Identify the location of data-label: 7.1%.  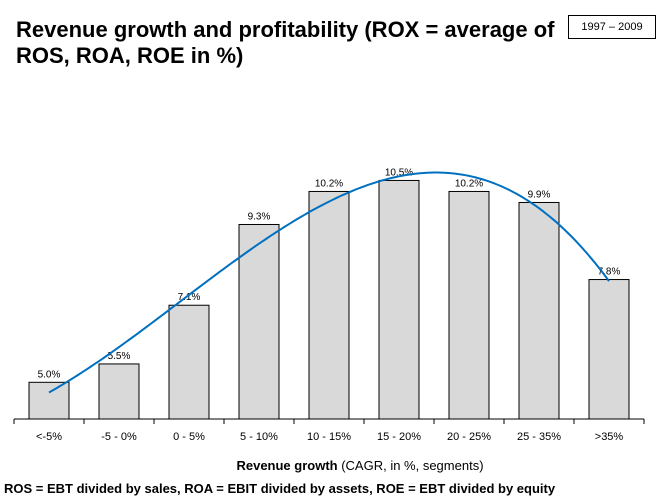
(189, 297).